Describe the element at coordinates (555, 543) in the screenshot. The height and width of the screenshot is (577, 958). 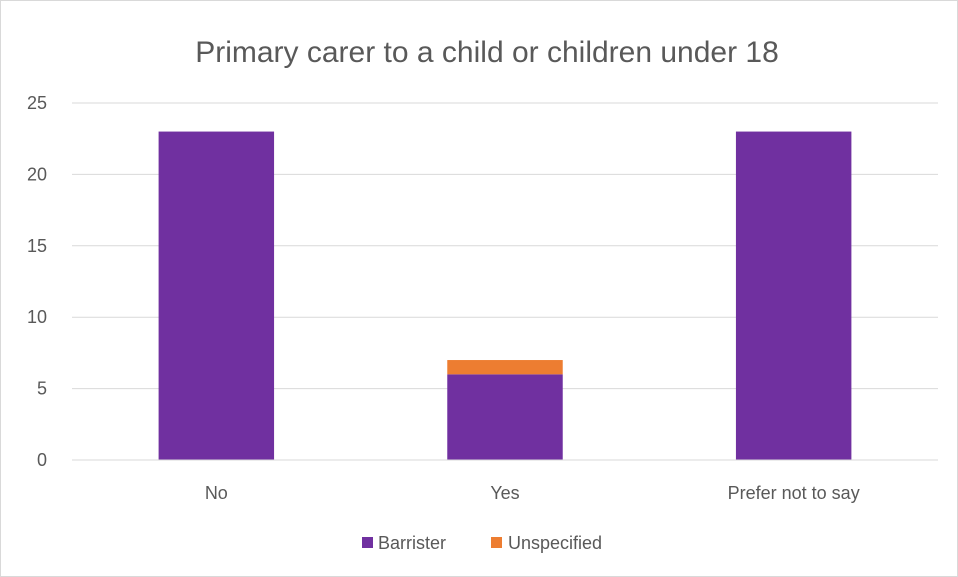
I see `legend-label: Unspecified` at that location.